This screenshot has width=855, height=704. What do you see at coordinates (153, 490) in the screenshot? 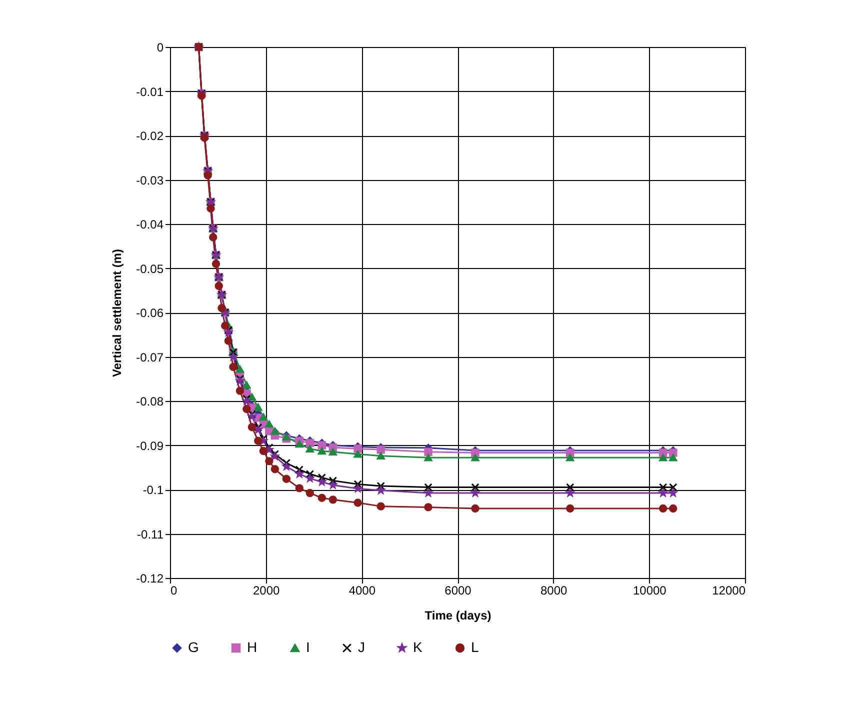
I see `y-tick-label: -0.1` at bounding box center [153, 490].